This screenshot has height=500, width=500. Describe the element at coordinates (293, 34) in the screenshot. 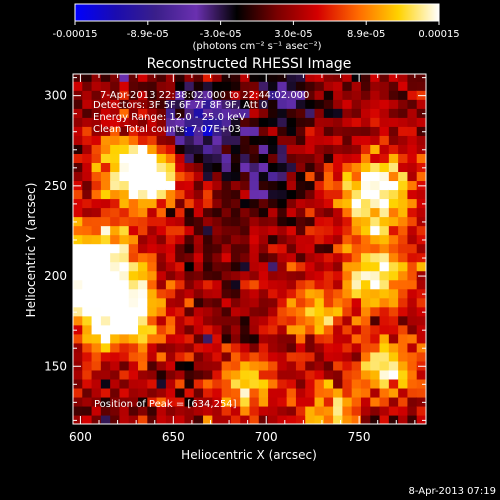

I see `colorbar-tick-label: 3.0e-05` at that location.